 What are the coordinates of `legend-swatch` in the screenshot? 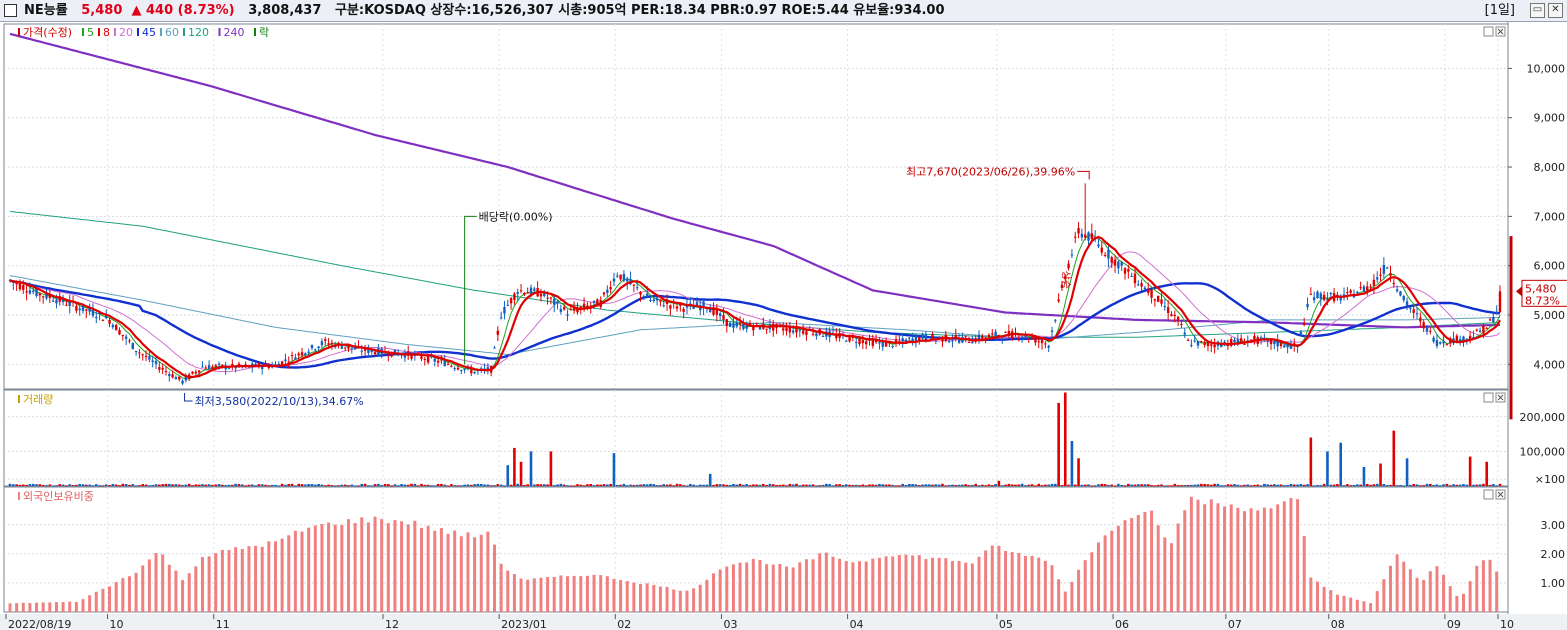 It's located at (138, 32).